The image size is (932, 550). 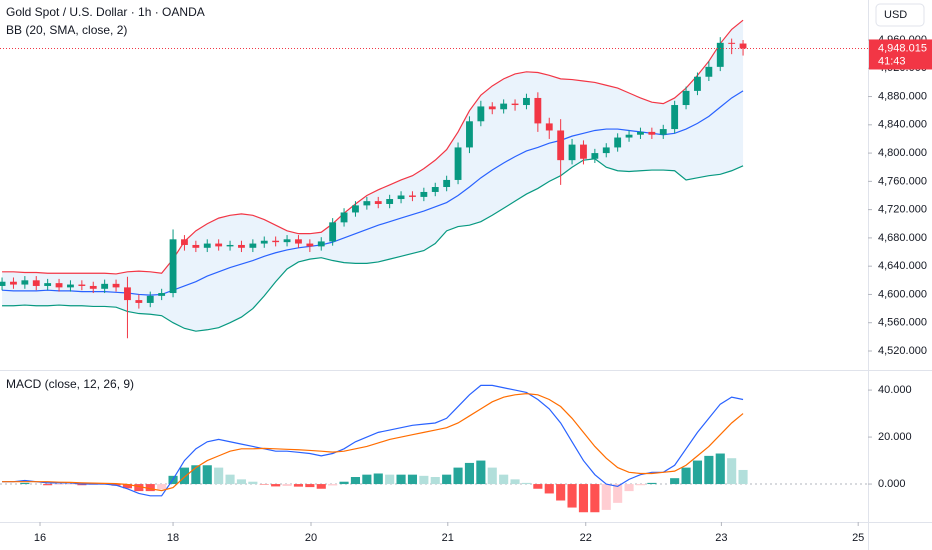 What do you see at coordinates (858, 538) in the screenshot?
I see `x-tick-label: 25` at bounding box center [858, 538].